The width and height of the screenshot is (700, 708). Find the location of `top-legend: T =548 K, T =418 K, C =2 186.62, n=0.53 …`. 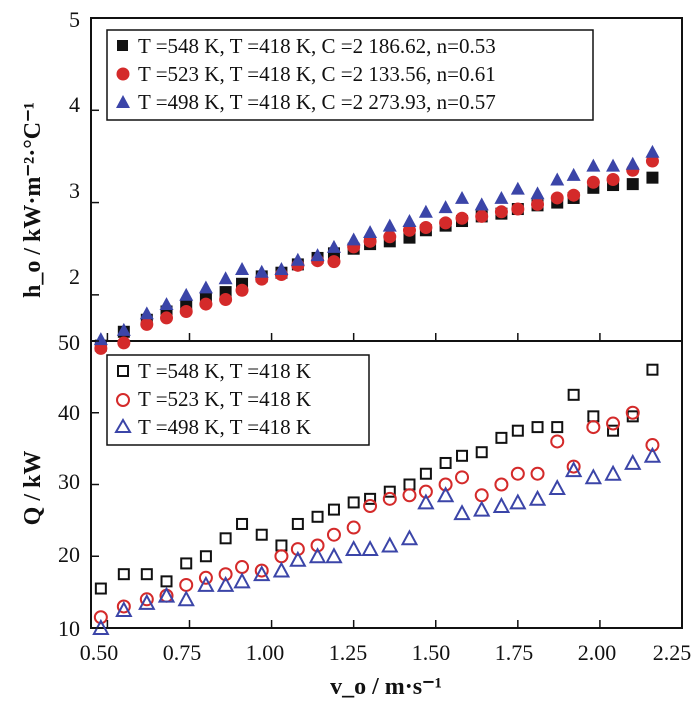

top-legend: T =548 K, T =418 K, C =2 186.62, n=0.53 … is located at coordinates (350, 75).